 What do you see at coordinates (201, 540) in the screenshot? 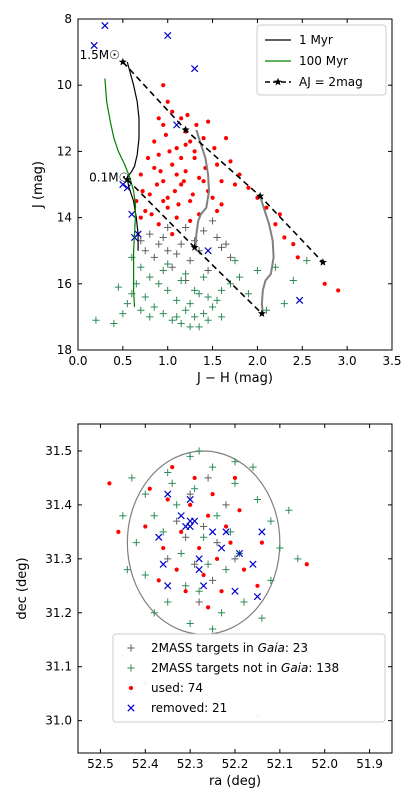
I see `sky-series-2mass-targets-in-gaia` at bounding box center [201, 540].